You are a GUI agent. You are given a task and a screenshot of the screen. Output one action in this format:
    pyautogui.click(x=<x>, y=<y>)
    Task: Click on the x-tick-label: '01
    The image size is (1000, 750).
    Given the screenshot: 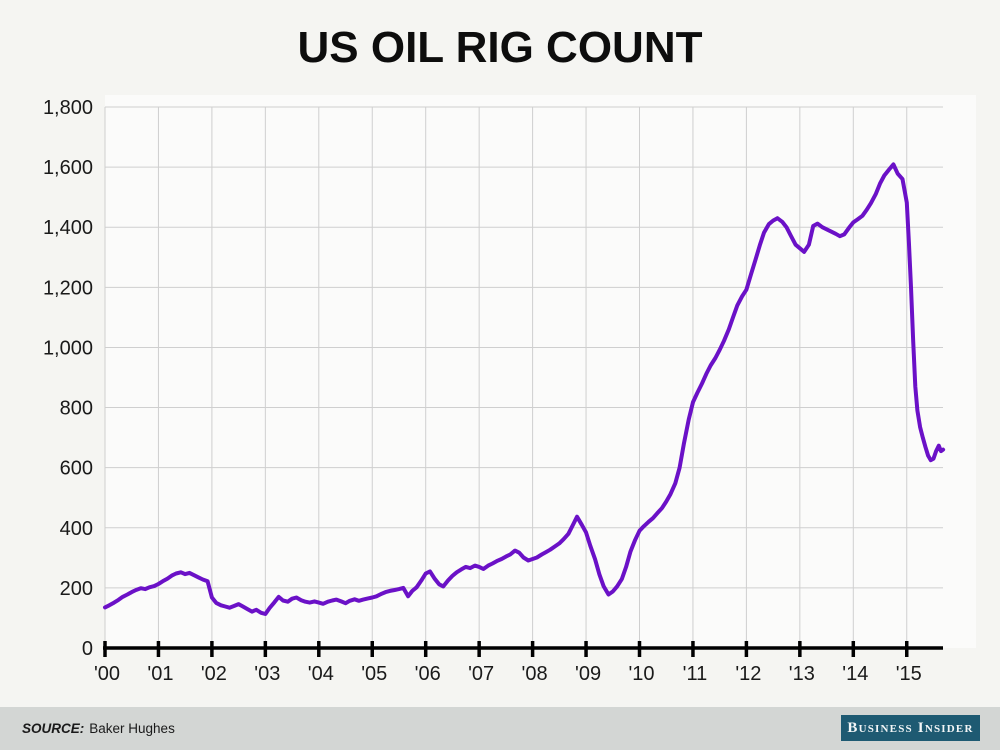 What is the action you would take?
    pyautogui.click(x=160, y=674)
    